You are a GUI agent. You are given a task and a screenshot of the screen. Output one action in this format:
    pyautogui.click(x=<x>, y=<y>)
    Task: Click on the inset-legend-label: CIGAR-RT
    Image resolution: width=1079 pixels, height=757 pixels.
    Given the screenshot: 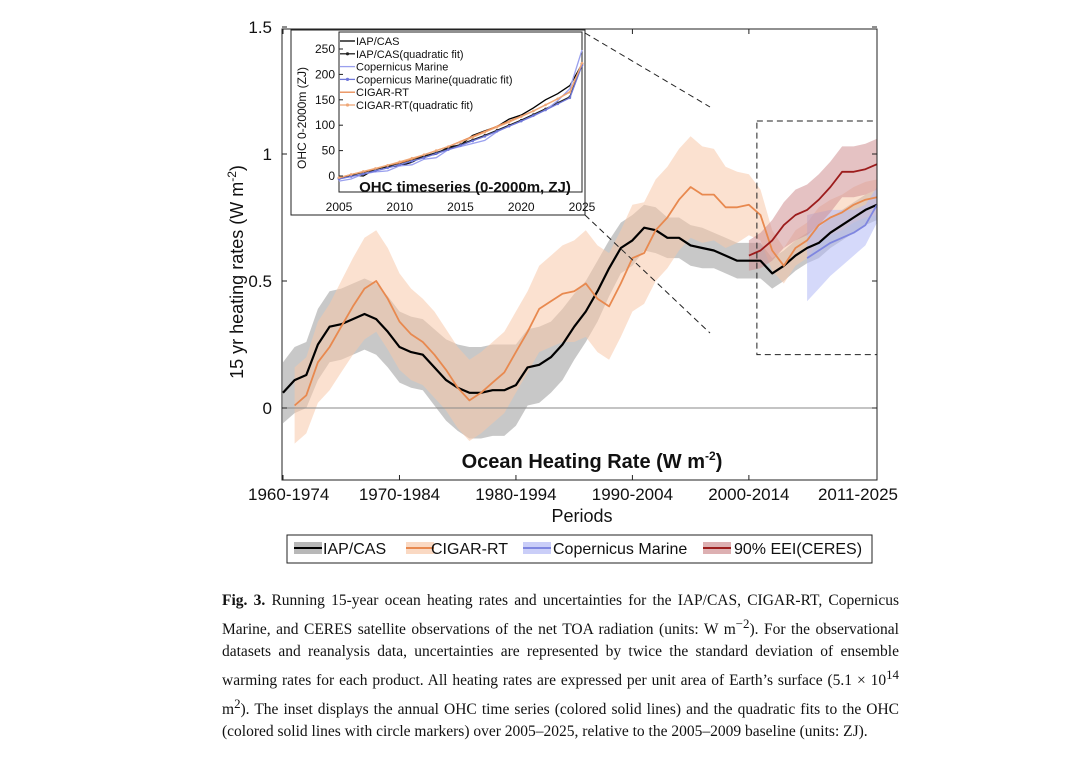 What is the action you would take?
    pyautogui.click(x=382, y=93)
    